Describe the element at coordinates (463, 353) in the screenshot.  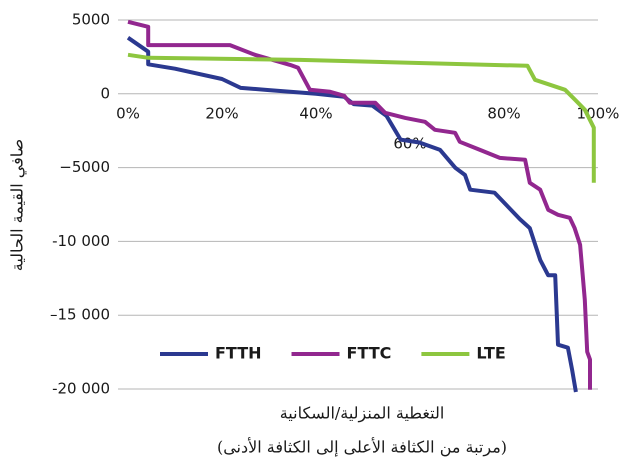
I see `legend-item: LTE` at that location.